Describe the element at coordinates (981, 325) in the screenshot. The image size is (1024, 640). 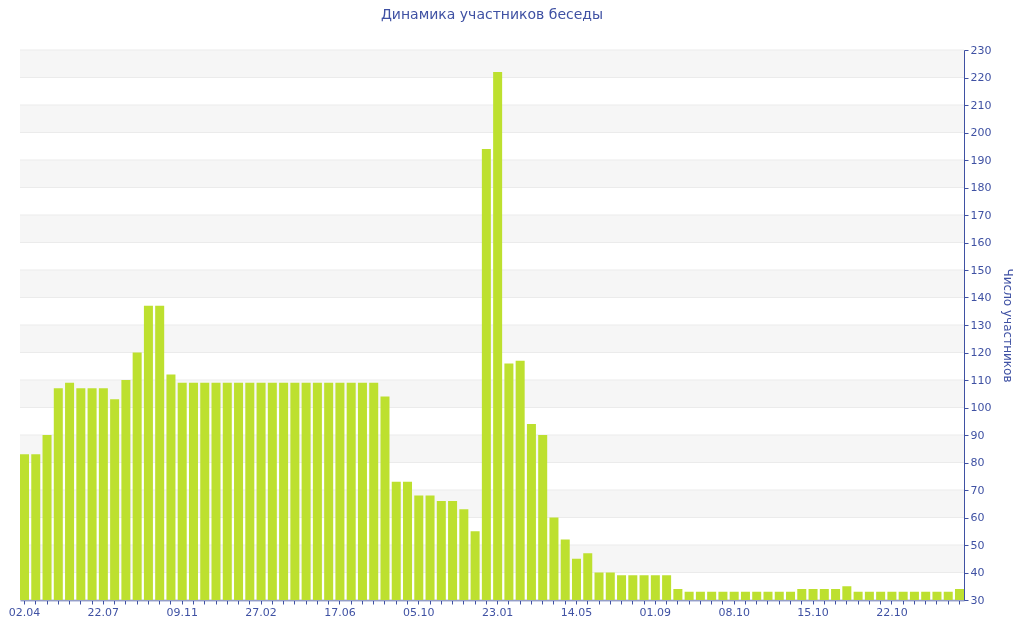
I see `y-tick-label: 130` at that location.